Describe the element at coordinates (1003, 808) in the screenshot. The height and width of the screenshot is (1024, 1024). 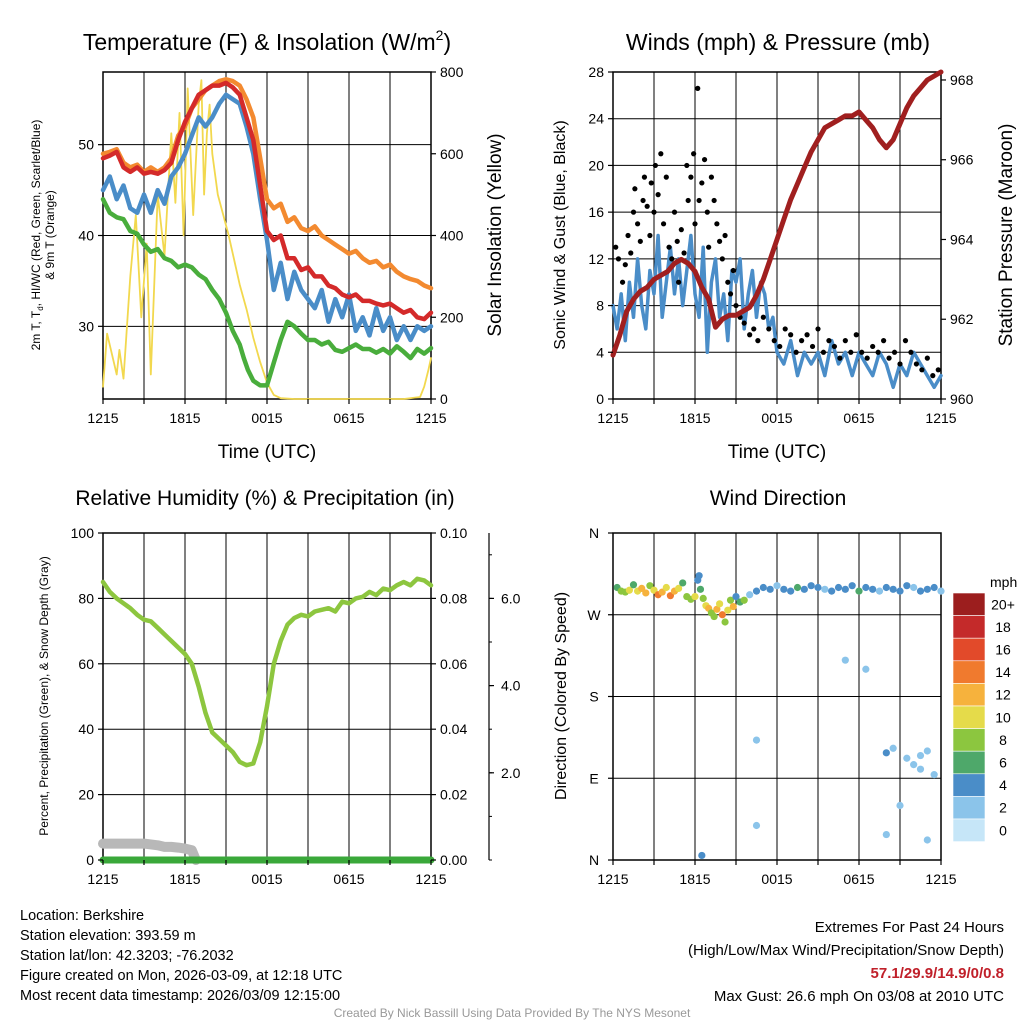
I see `legend-label: 2` at that location.